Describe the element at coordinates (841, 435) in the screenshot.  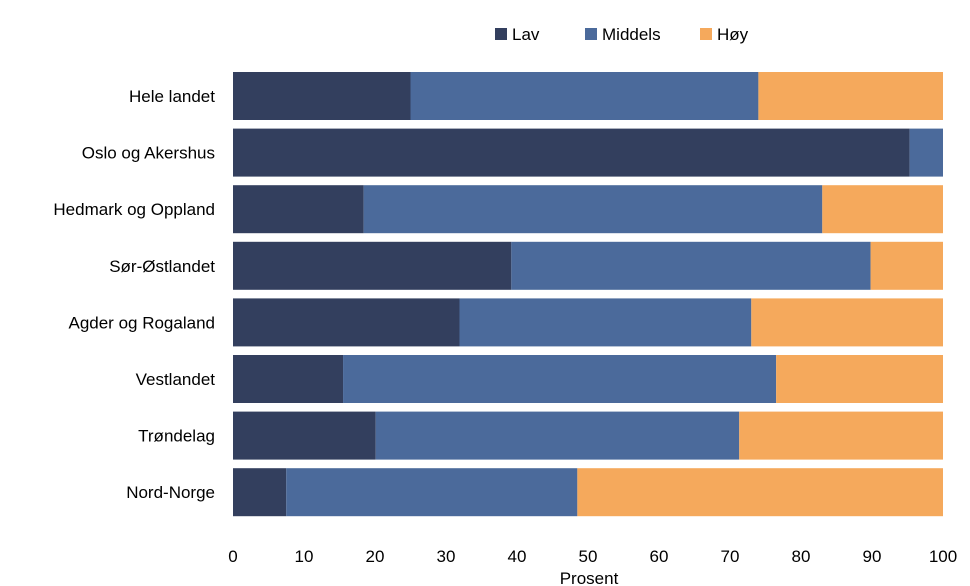
I see `bar-høy-6` at that location.